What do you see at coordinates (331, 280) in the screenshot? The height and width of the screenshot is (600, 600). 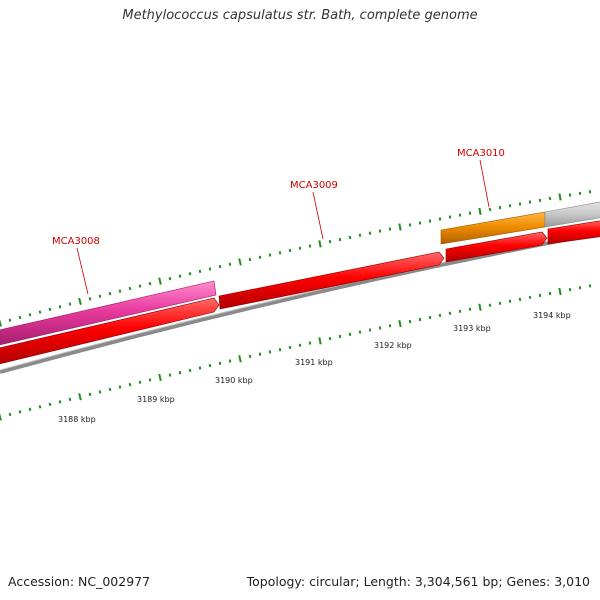 I see `gene-MCA3009-feature` at bounding box center [331, 280].